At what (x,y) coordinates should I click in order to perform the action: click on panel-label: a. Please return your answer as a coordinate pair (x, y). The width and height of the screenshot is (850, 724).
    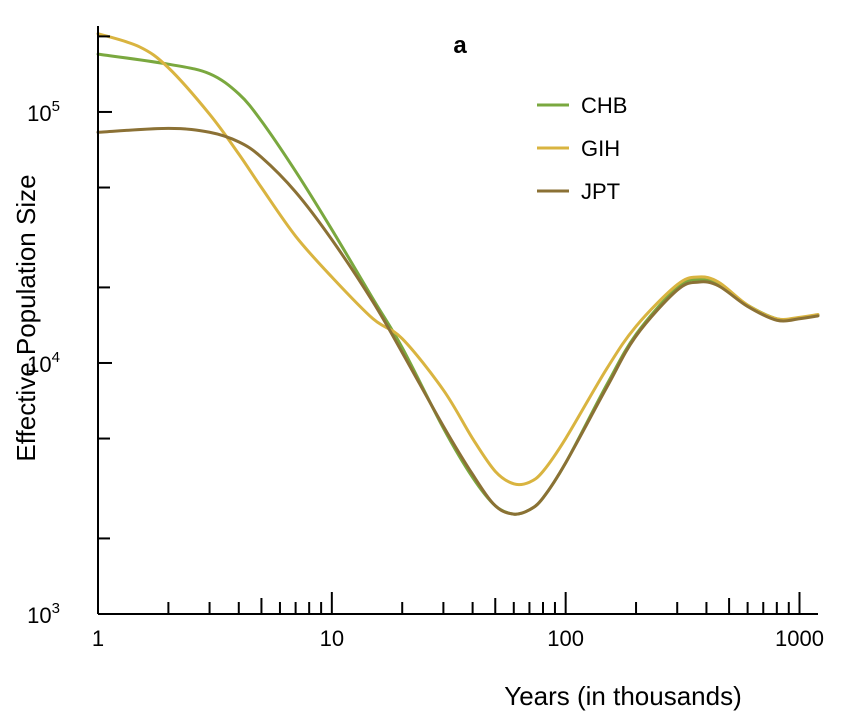
    Looking at the image, I should click on (460, 45).